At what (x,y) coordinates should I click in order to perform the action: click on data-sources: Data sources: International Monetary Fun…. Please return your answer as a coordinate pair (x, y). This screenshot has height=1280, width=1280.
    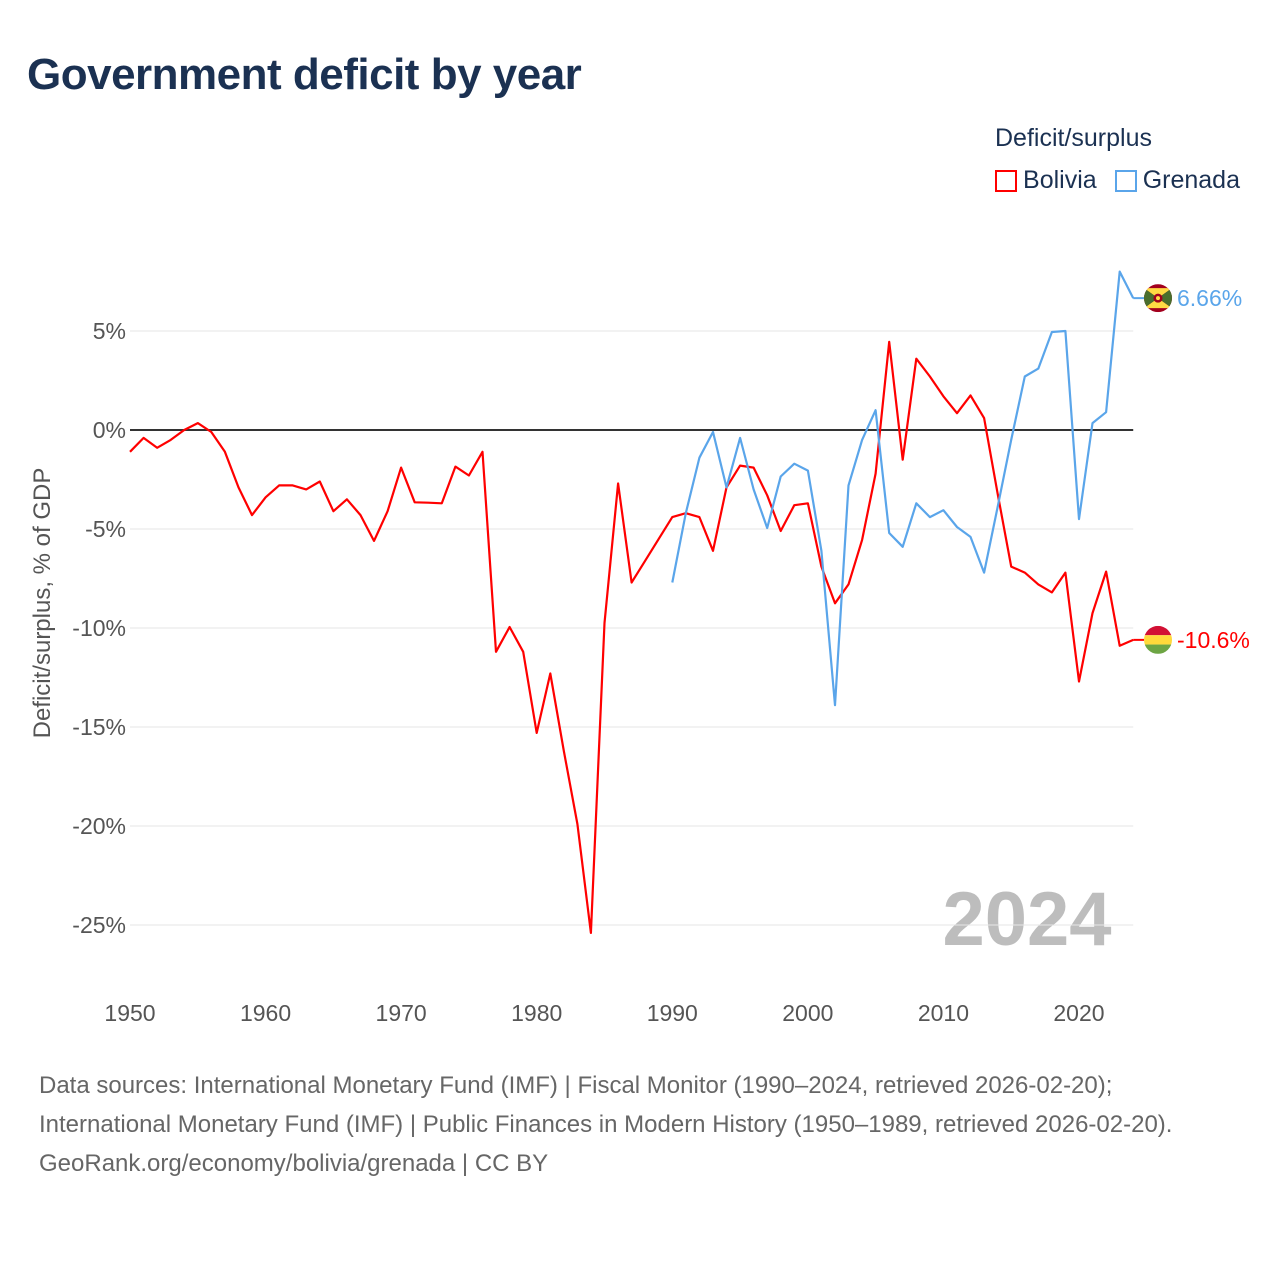
    Looking at the image, I should click on (606, 1105).